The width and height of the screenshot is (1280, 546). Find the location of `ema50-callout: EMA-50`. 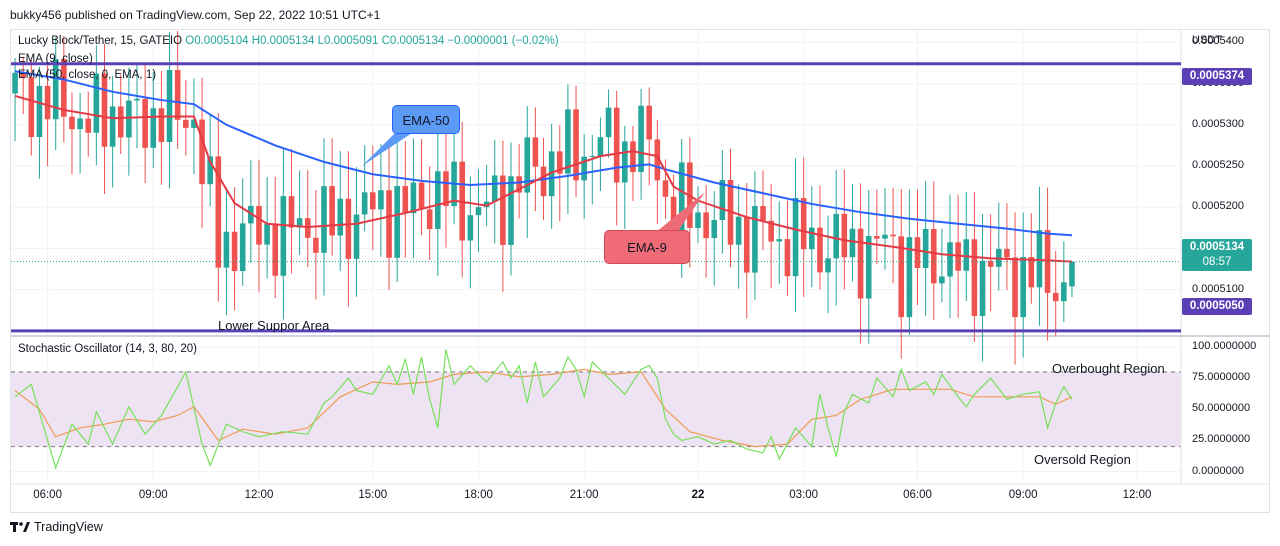

ema50-callout: EMA-50 is located at coordinates (426, 119).